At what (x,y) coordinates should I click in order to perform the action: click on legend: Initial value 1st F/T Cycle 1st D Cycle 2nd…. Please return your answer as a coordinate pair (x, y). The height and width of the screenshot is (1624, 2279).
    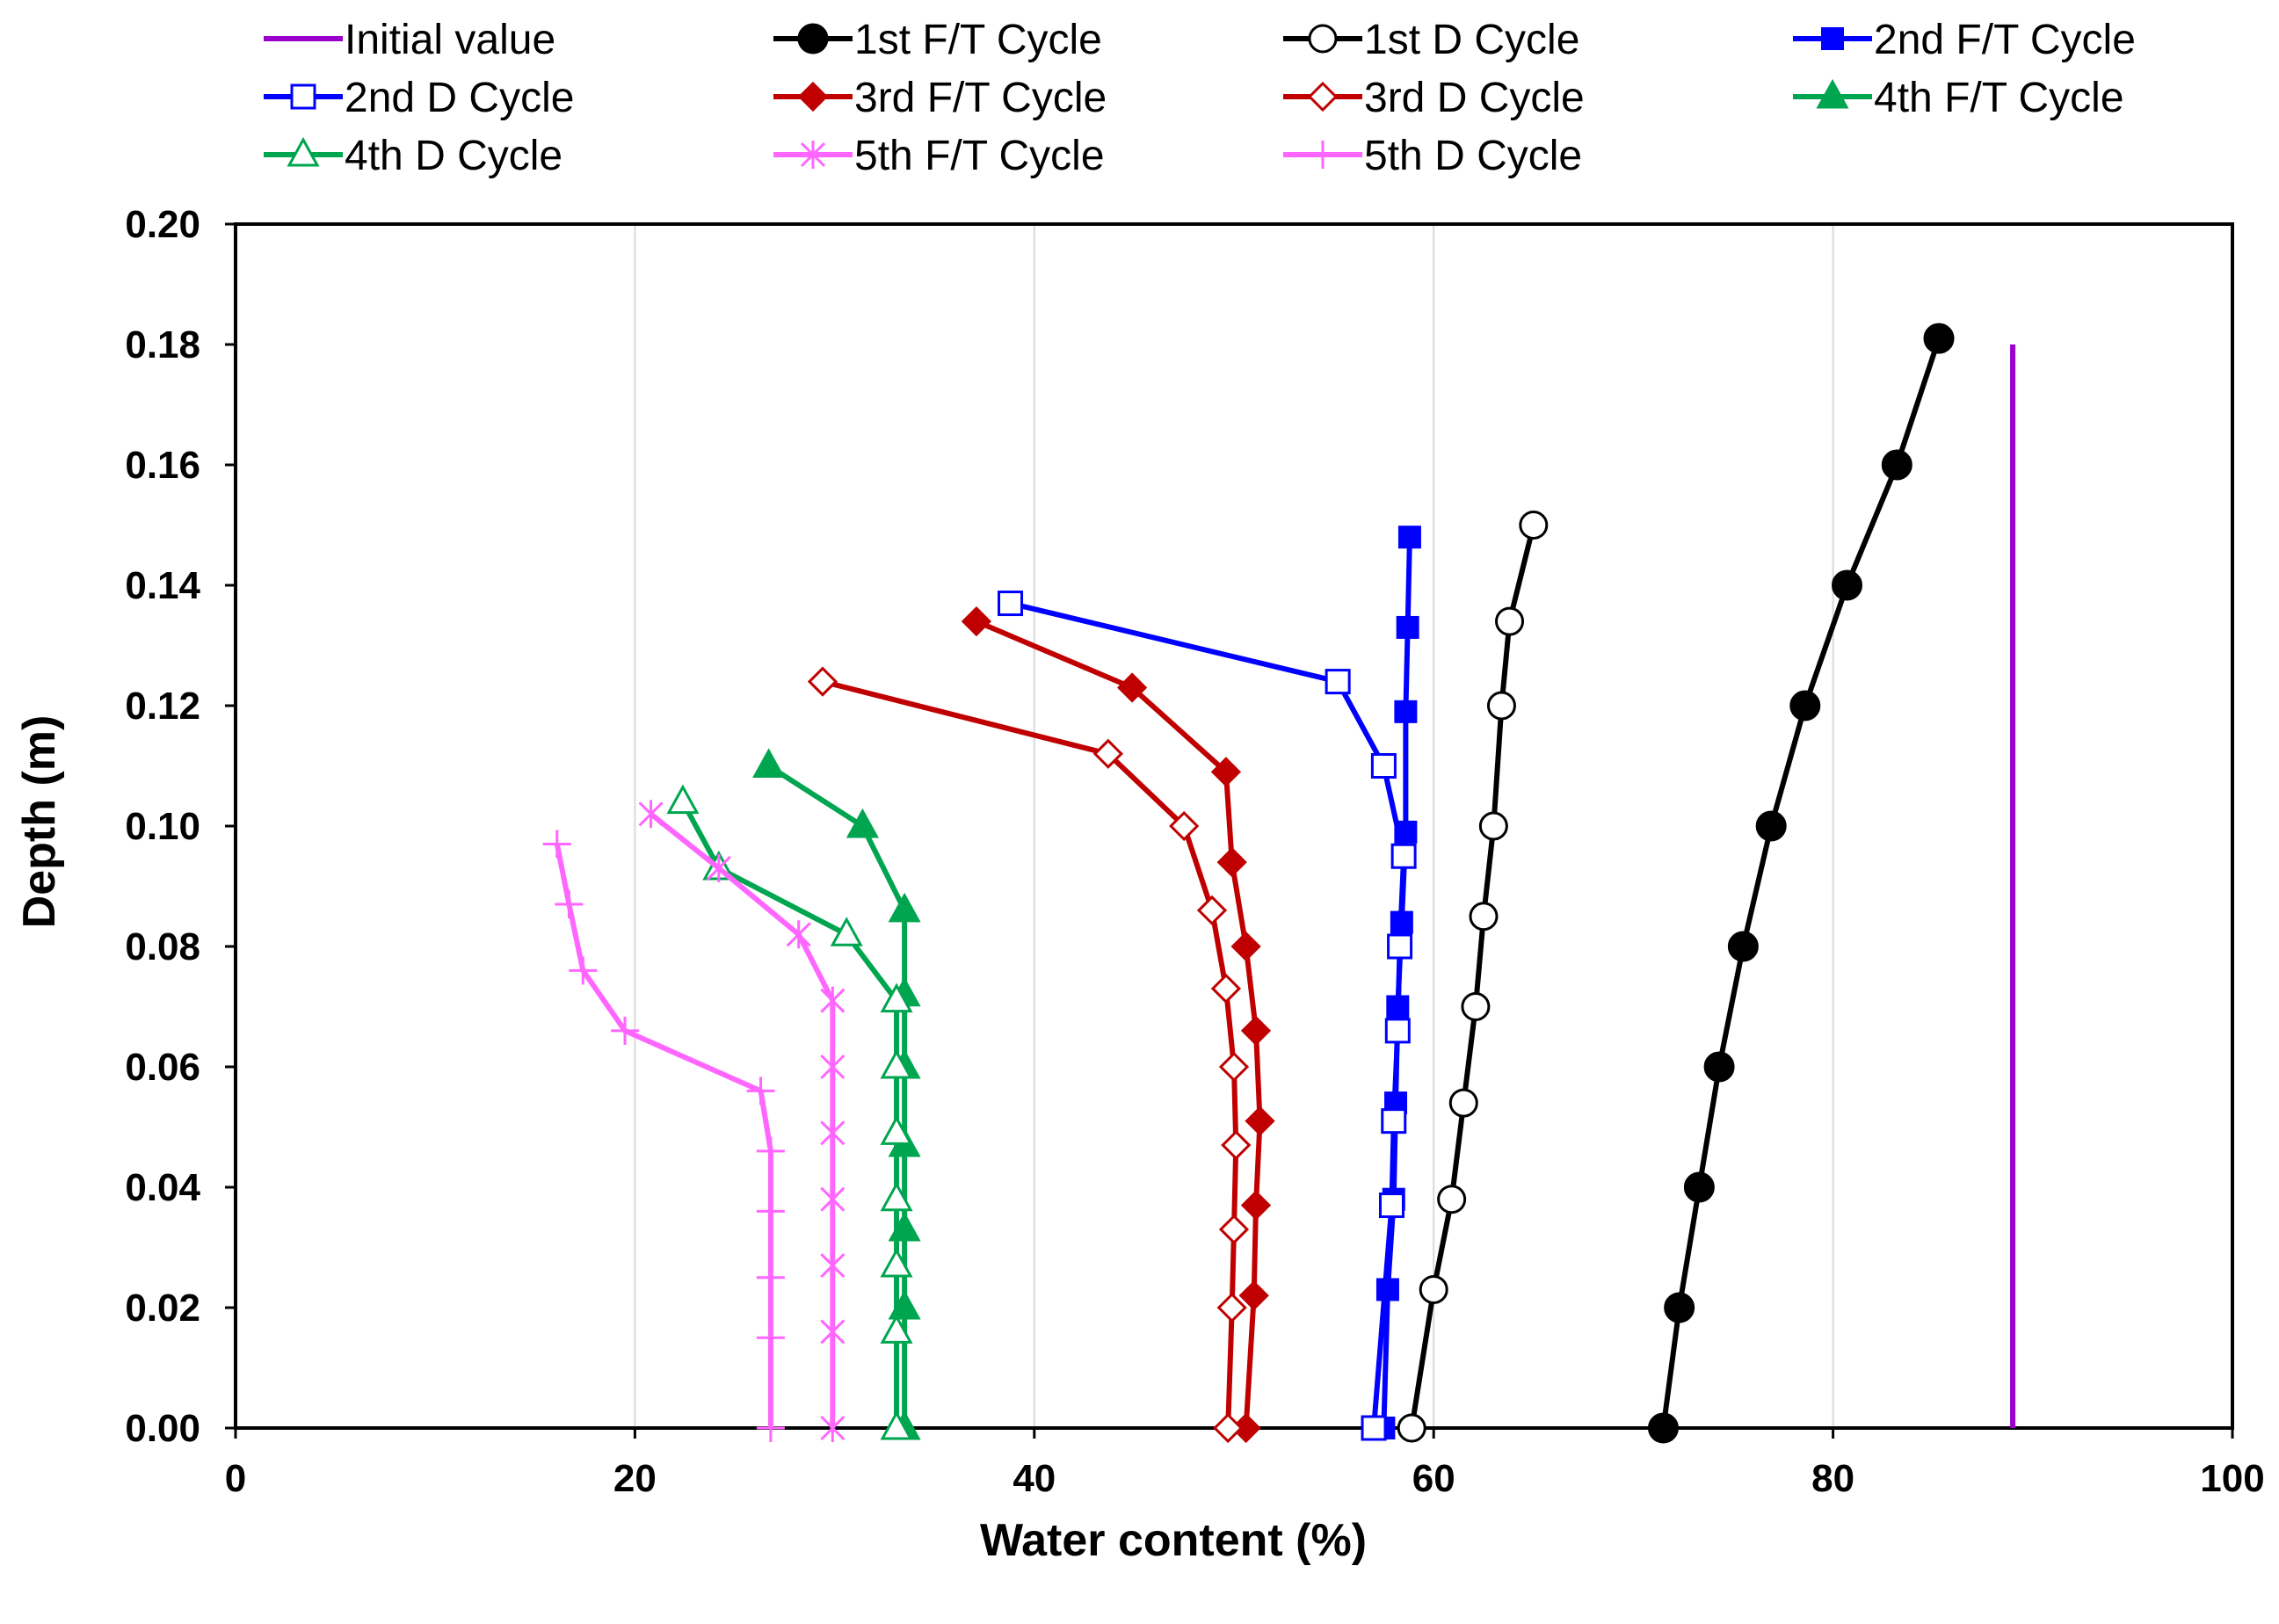
    Looking at the image, I should click on (1200, 98).